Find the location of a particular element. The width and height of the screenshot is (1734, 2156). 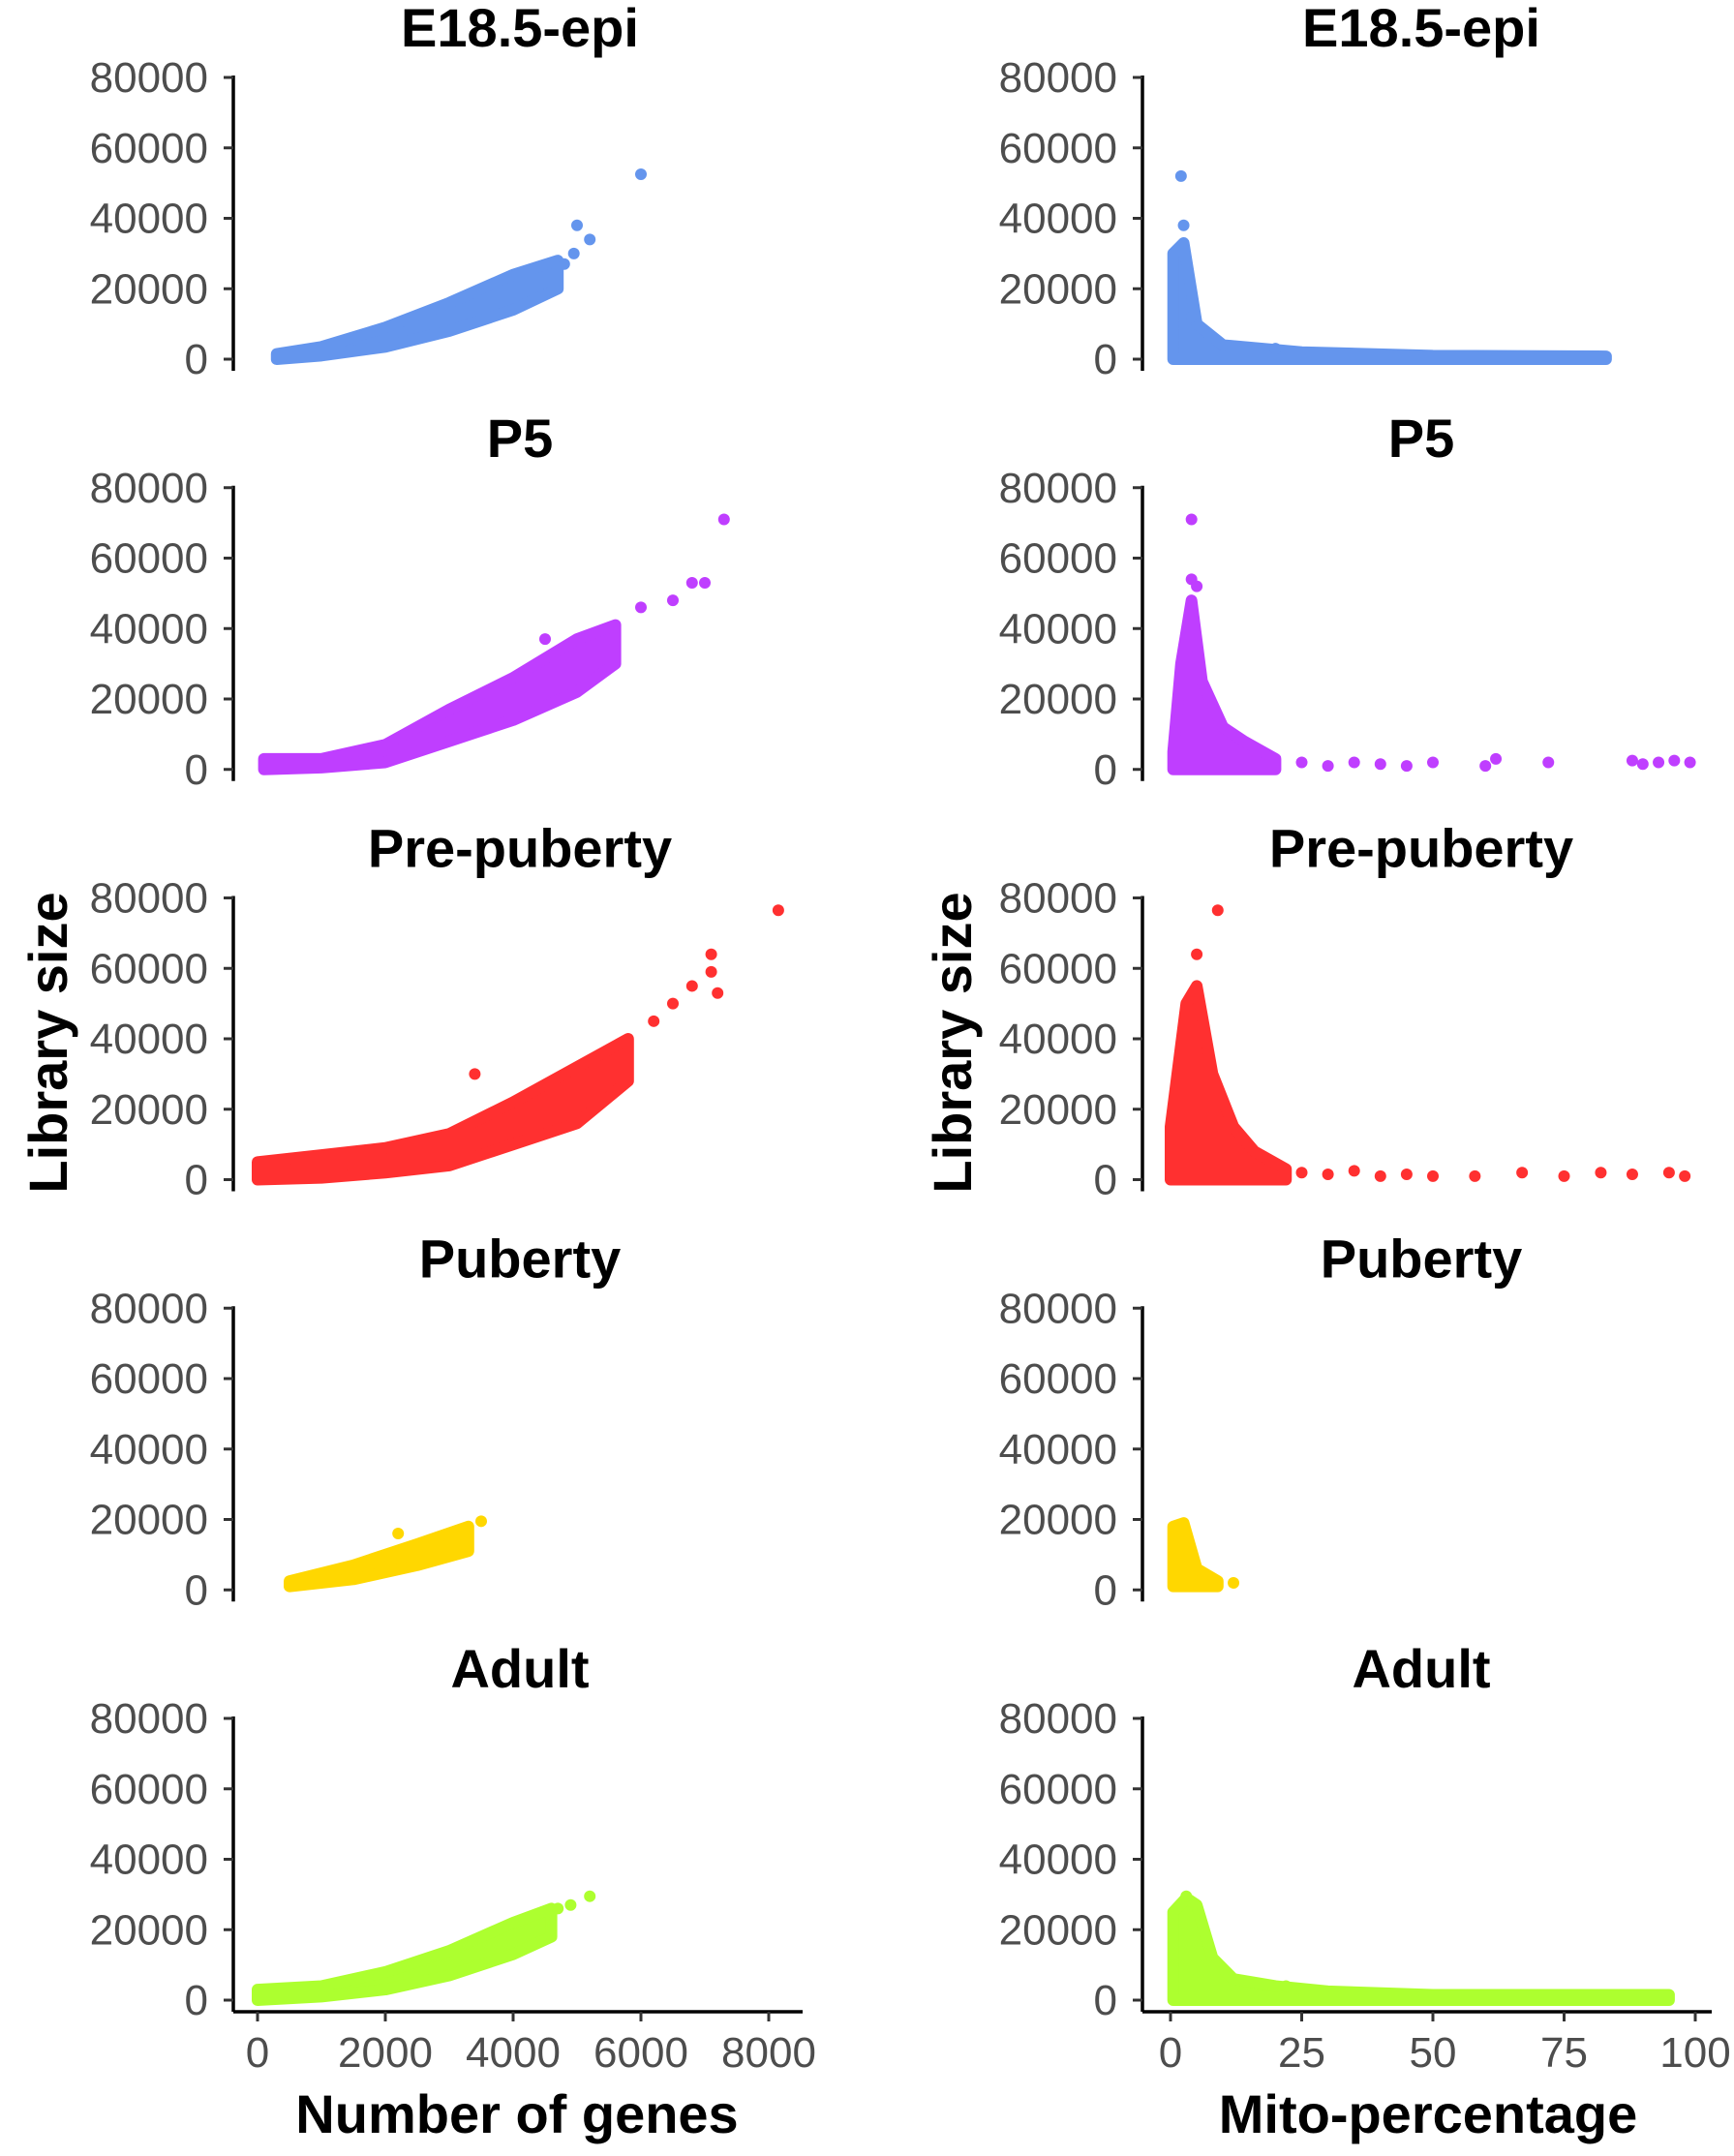

panel-genes-3: Puberty 0 20000 40000 60000 80000 is located at coordinates (356, 1421).